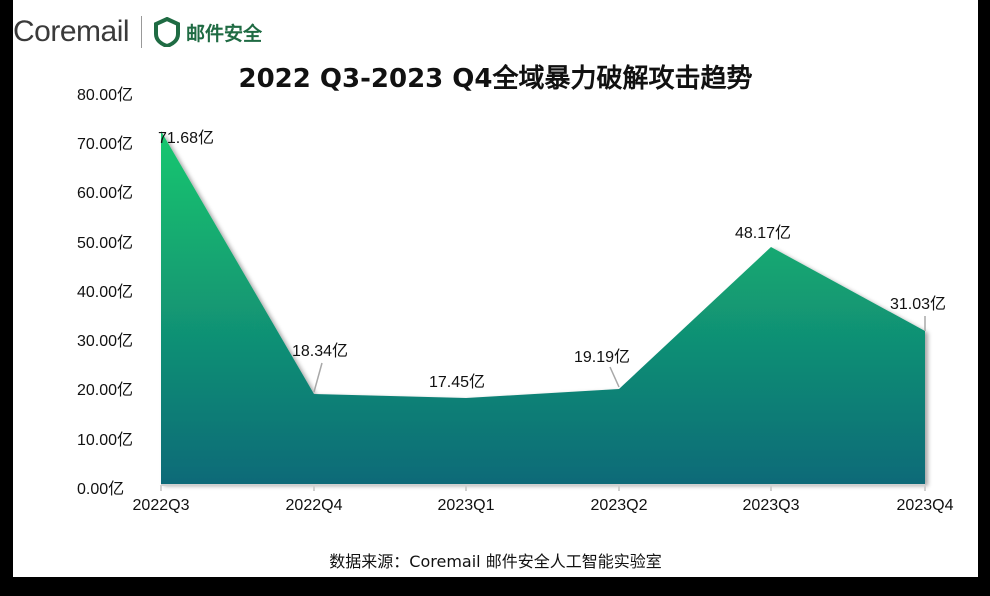 Image resolution: width=990 pixels, height=596 pixels. Describe the element at coordinates (925, 505) in the screenshot. I see `x-tick: 2023Q4` at that location.